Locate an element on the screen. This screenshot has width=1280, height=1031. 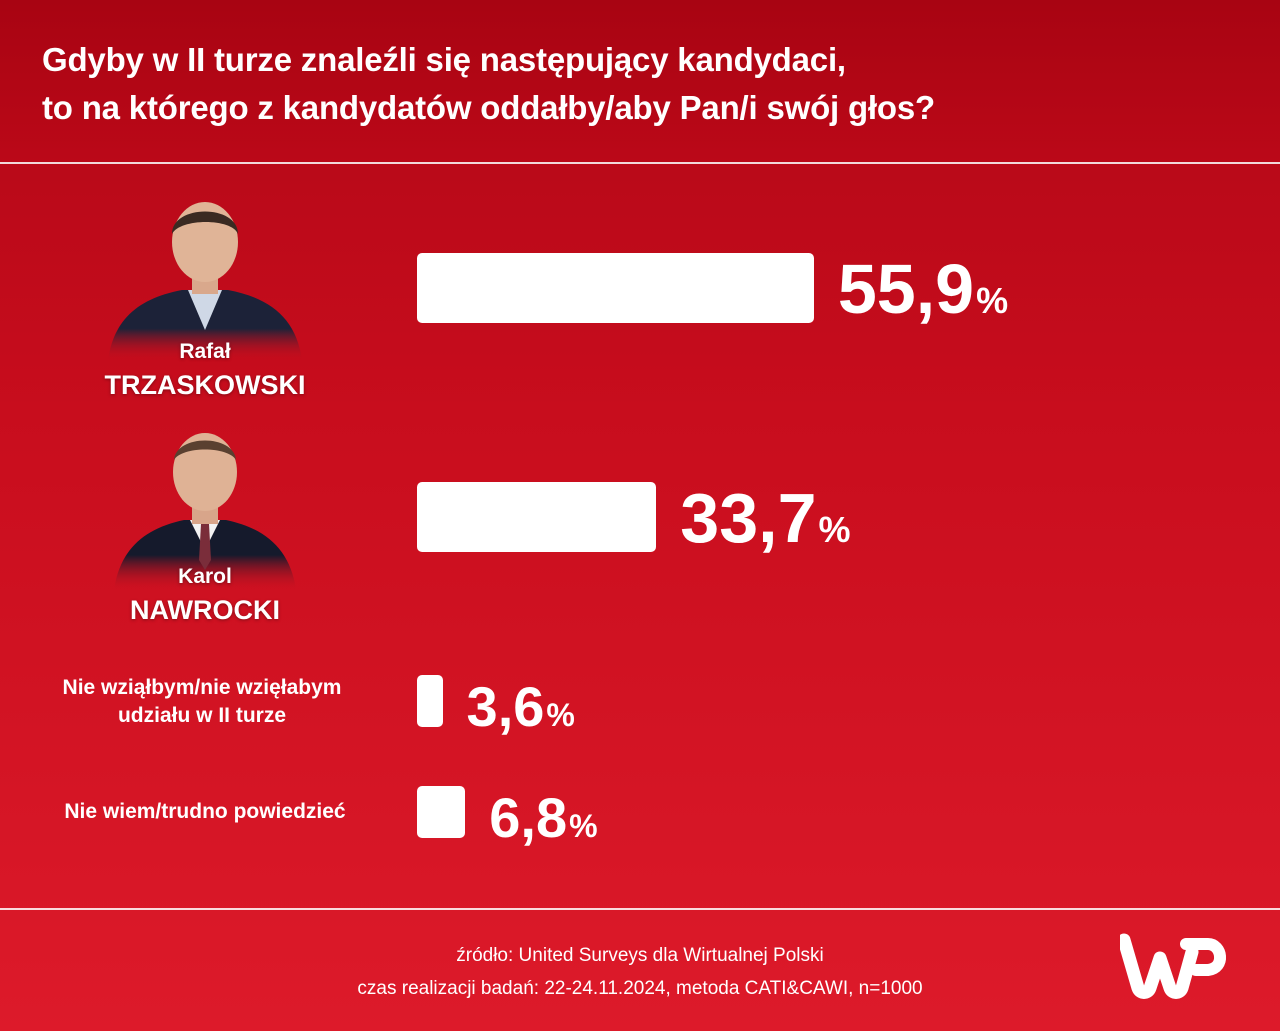
value-label: 3,6% is located at coordinates (521, 707).